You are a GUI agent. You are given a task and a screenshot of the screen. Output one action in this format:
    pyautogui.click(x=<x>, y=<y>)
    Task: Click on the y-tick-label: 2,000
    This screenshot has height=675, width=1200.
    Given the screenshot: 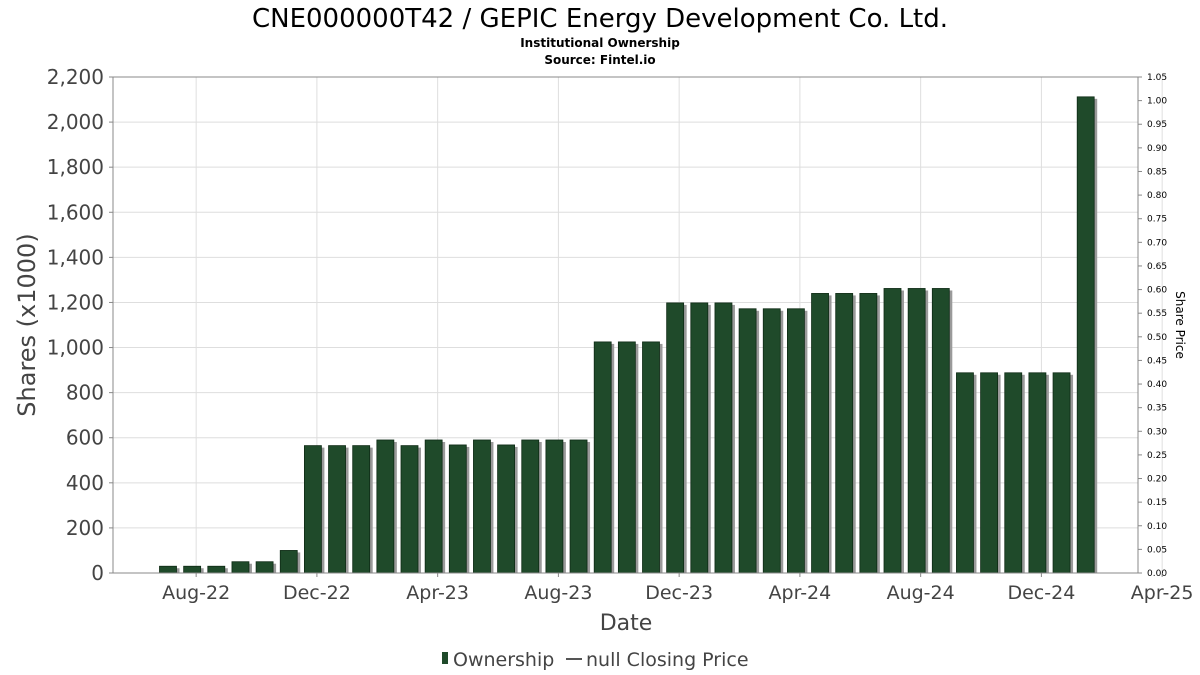 What is the action you would take?
    pyautogui.click(x=75, y=122)
    